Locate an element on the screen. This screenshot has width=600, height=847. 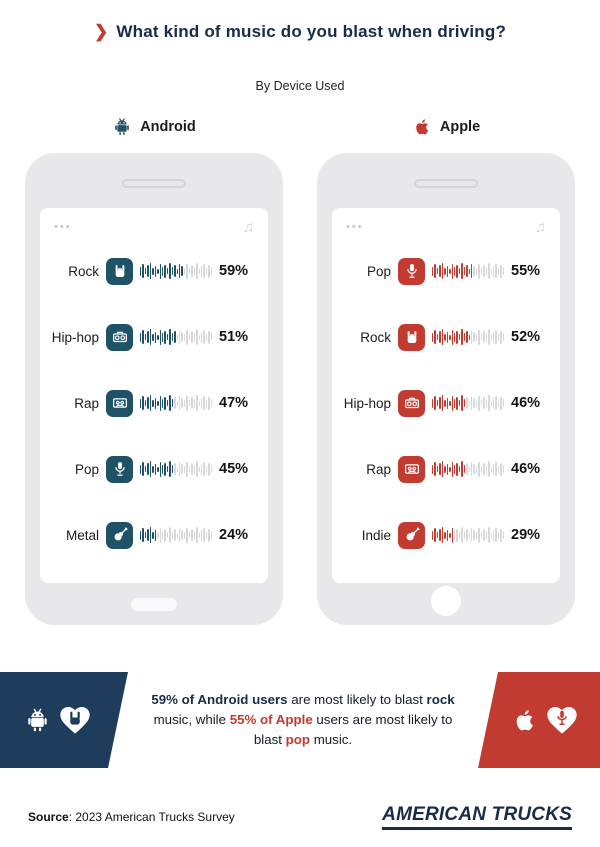
device-name-apple: Apple is located at coordinates (460, 127).